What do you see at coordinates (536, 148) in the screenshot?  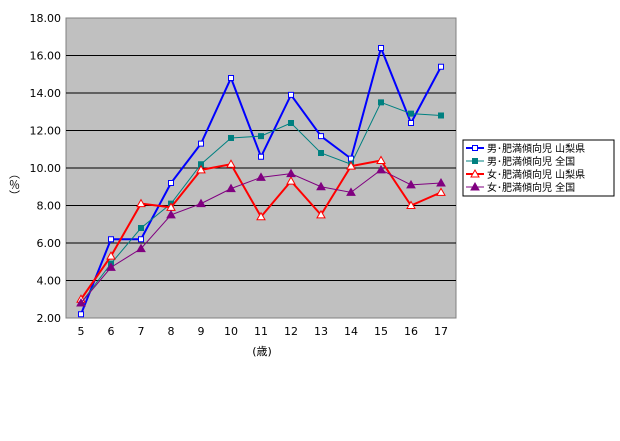 I see `legend-label: 男･肥満傾向児 山梨県` at bounding box center [536, 148].